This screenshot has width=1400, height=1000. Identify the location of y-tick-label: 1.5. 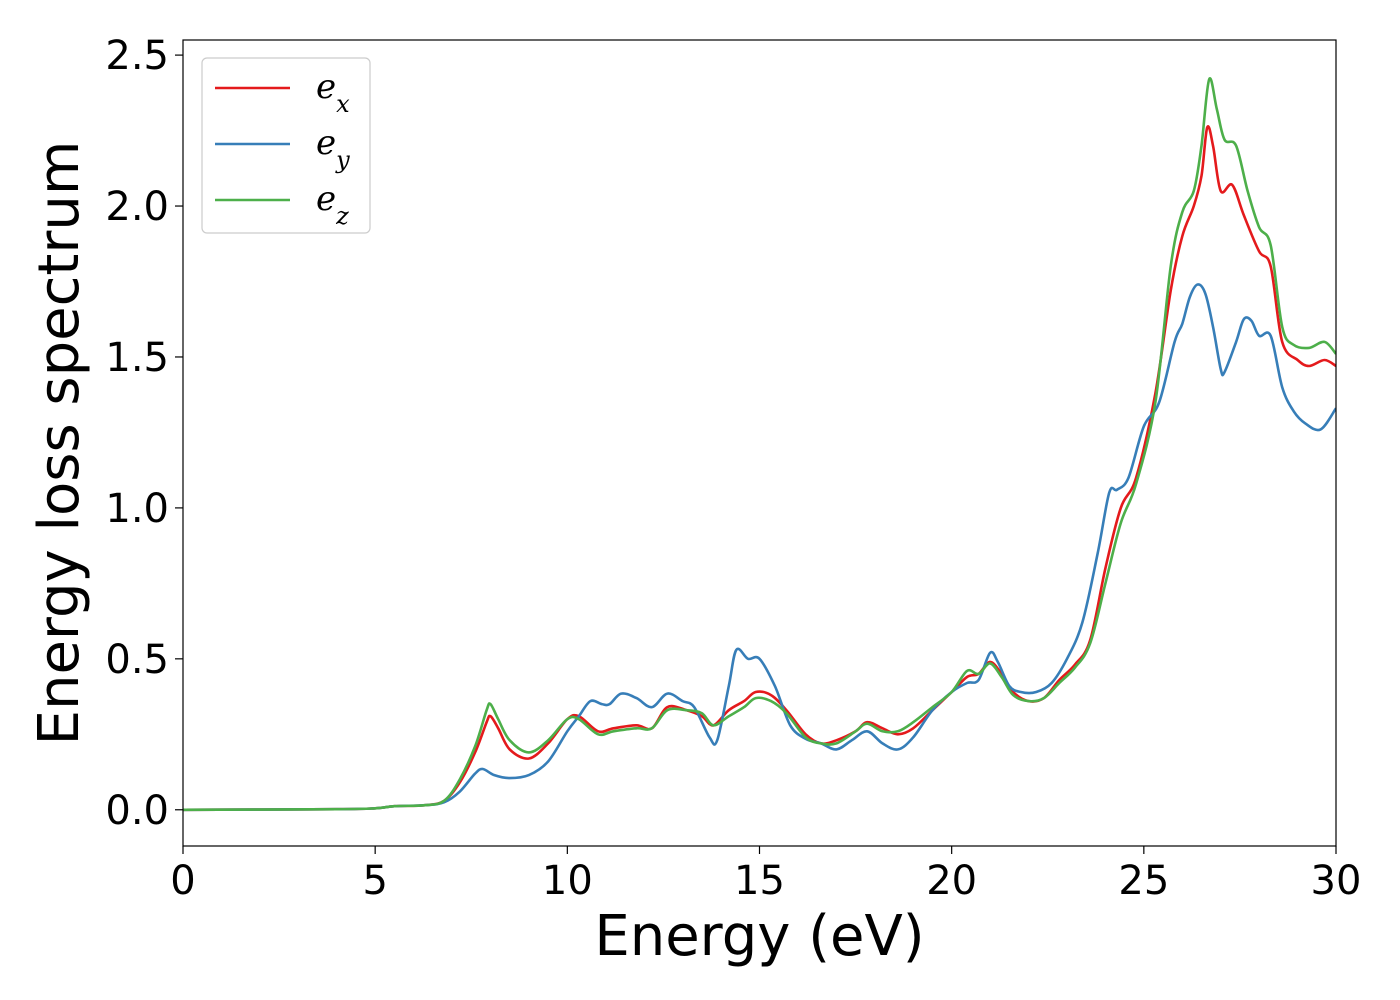
(137, 358).